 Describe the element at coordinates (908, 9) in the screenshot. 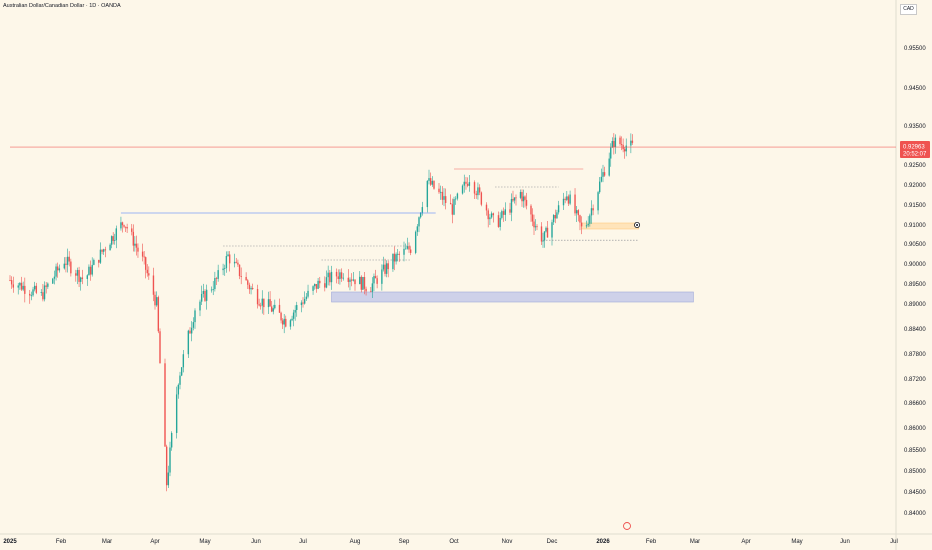

I see `currency-box: CAD` at that location.